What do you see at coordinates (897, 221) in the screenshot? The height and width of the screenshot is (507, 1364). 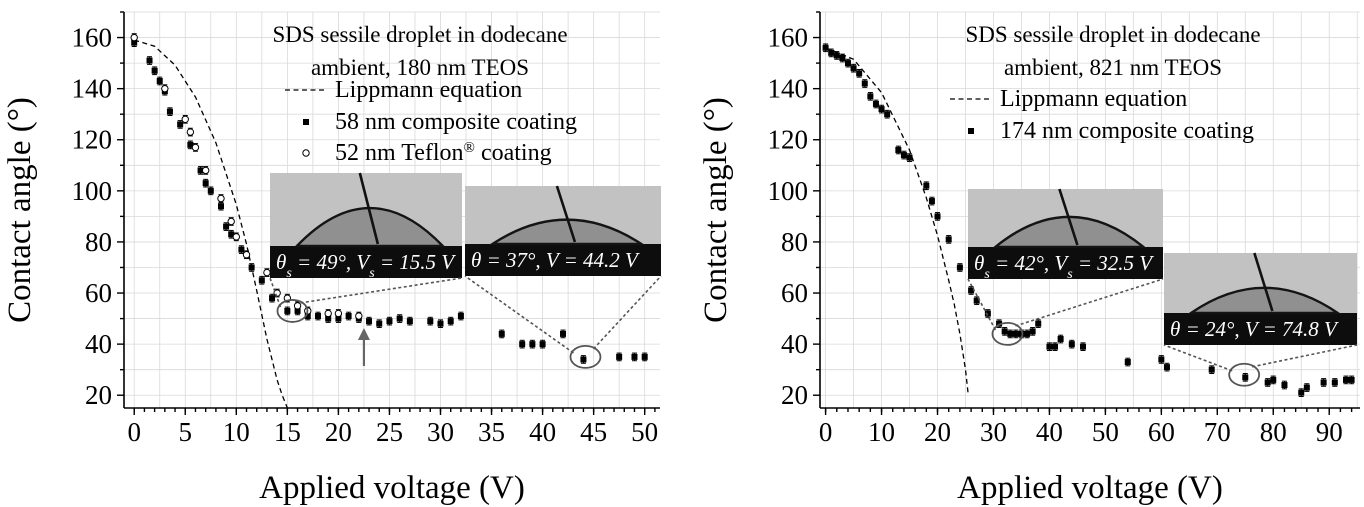 I see `lippmann-curve` at bounding box center [897, 221].